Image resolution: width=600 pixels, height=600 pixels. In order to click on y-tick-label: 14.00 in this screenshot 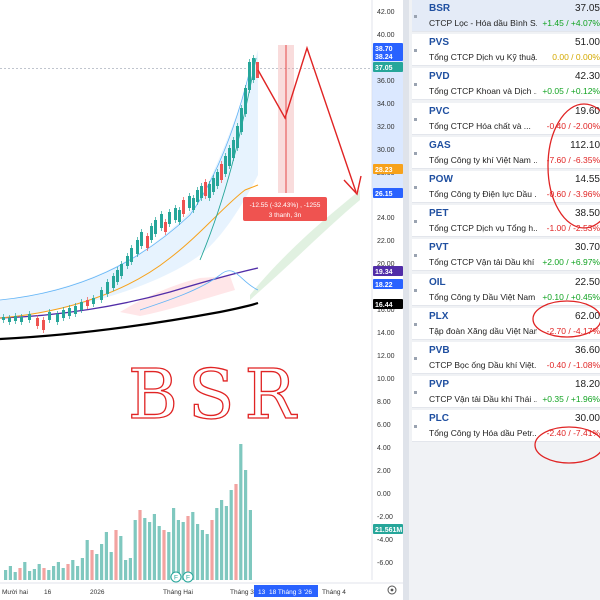, I will do `click(386, 333)`.